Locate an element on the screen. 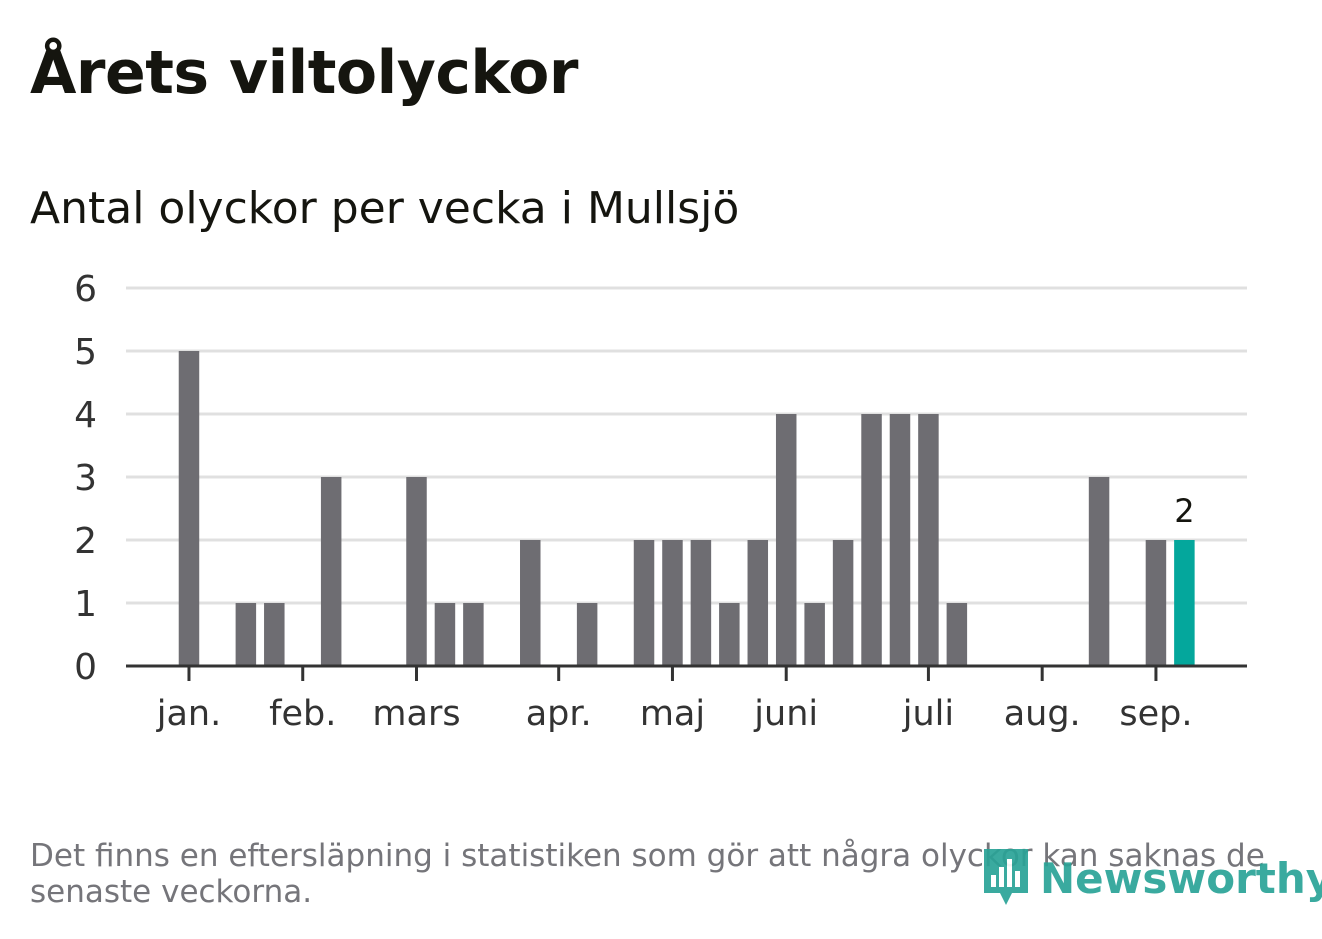 The height and width of the screenshot is (939, 1322). y-tick-label: 1 is located at coordinates (85, 604).